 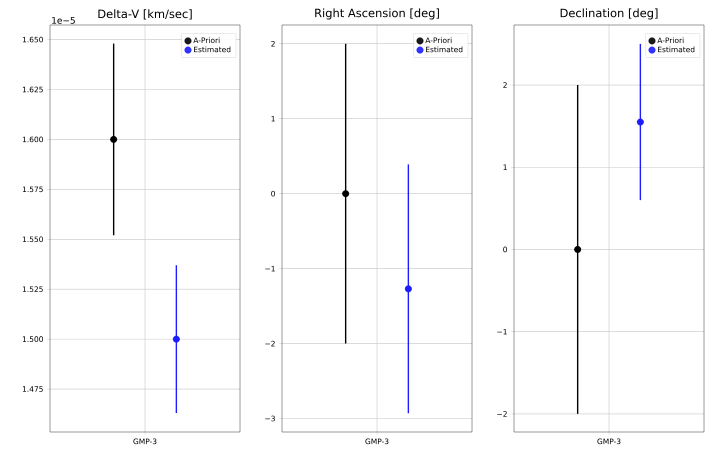 What do you see at coordinates (377, 14) in the screenshot?
I see `chart-title: Right Ascension [deg]` at bounding box center [377, 14].